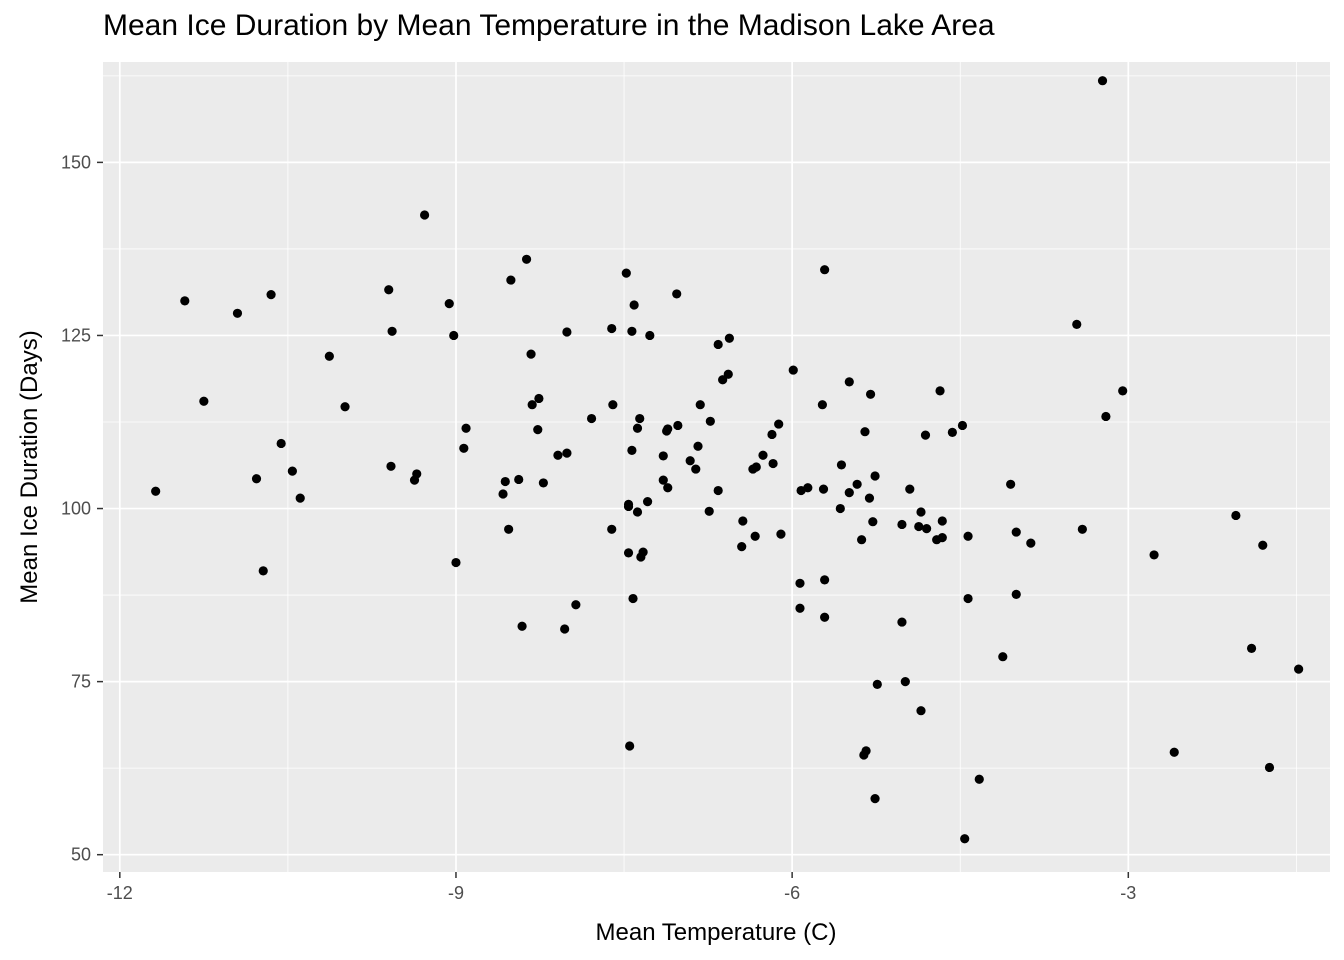  I want to click on x-tick-label: -3, so click(1128, 893).